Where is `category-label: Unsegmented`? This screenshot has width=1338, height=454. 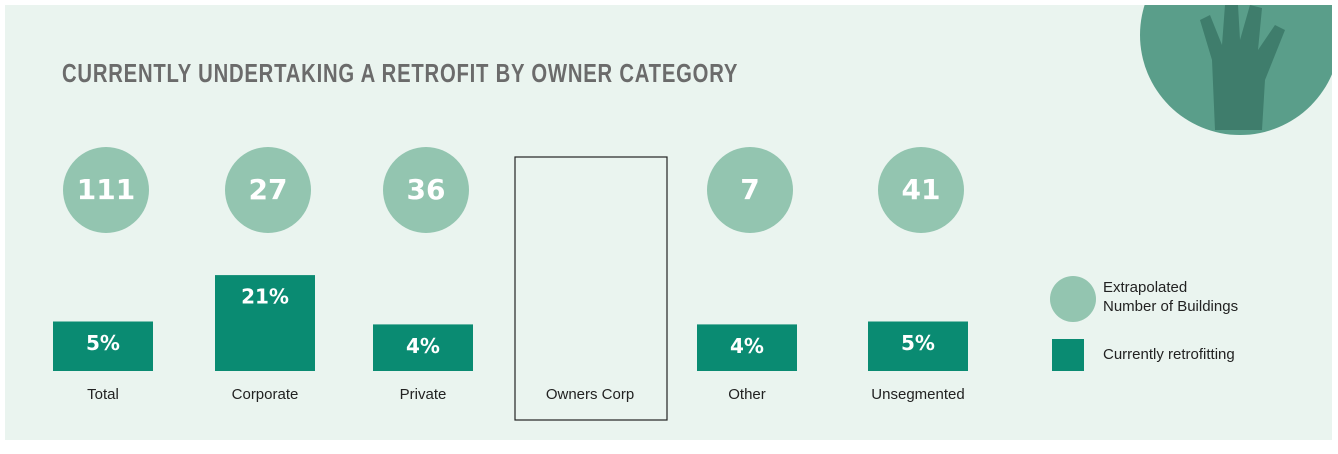 category-label: Unsegmented is located at coordinates (917, 394).